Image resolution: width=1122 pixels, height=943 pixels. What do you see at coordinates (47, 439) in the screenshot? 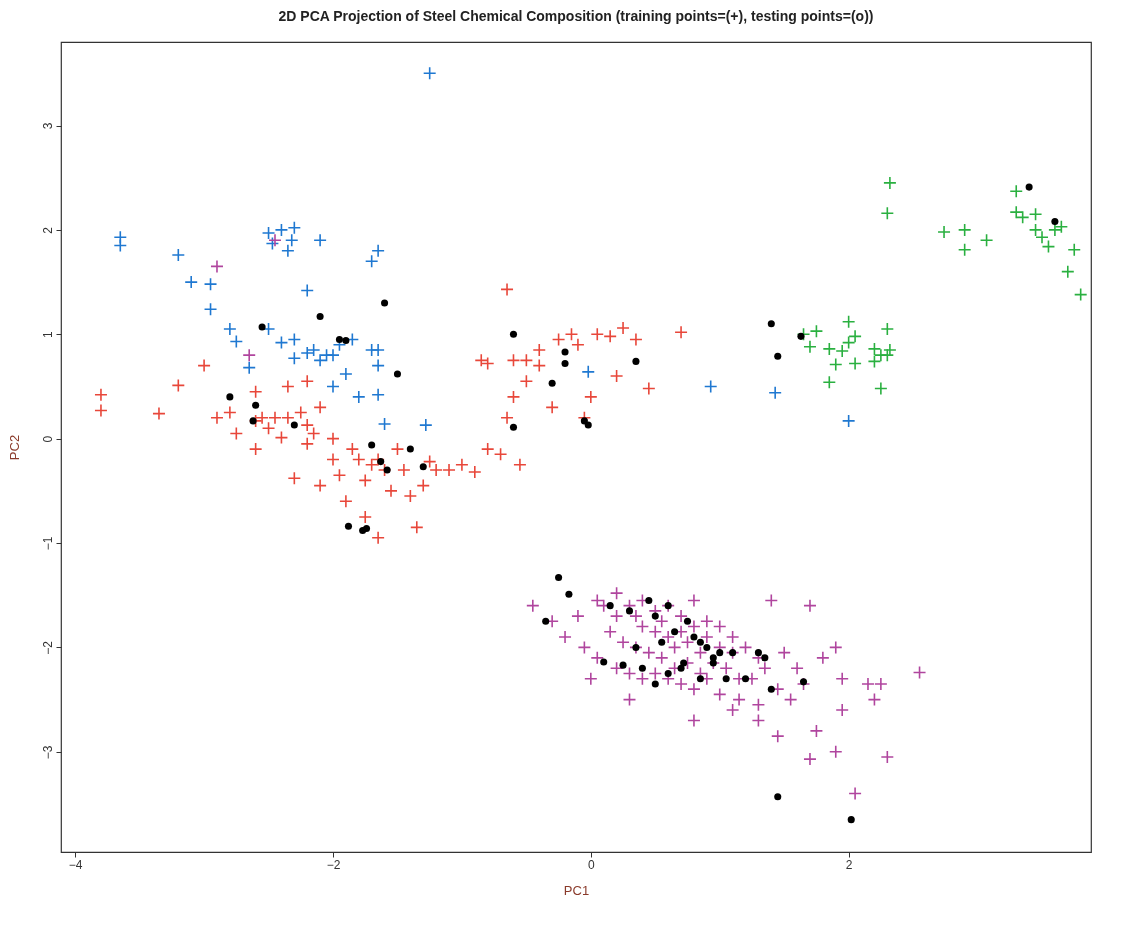
I see `y-tick-label: 0` at bounding box center [47, 439].